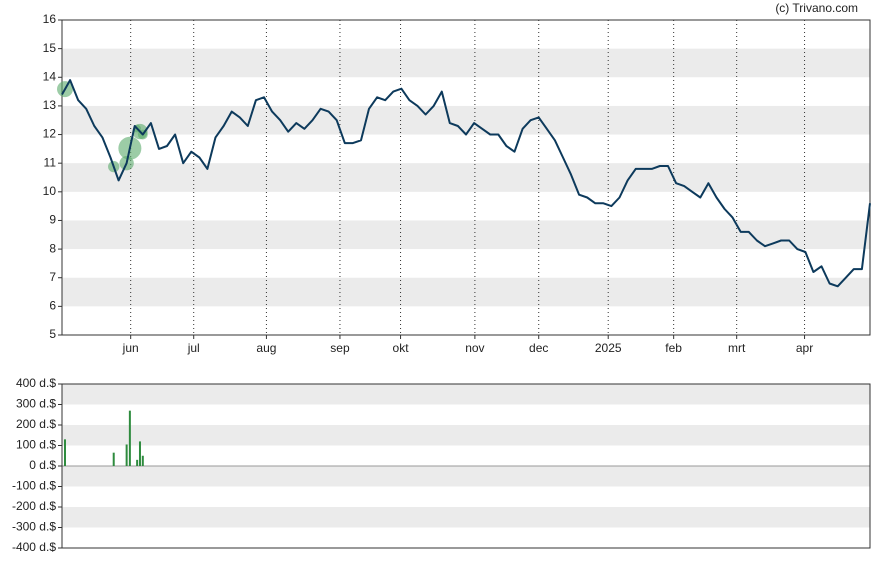 The height and width of the screenshot is (565, 888). Describe the element at coordinates (50, 76) in the screenshot. I see `y-tick-label: 14` at that location.